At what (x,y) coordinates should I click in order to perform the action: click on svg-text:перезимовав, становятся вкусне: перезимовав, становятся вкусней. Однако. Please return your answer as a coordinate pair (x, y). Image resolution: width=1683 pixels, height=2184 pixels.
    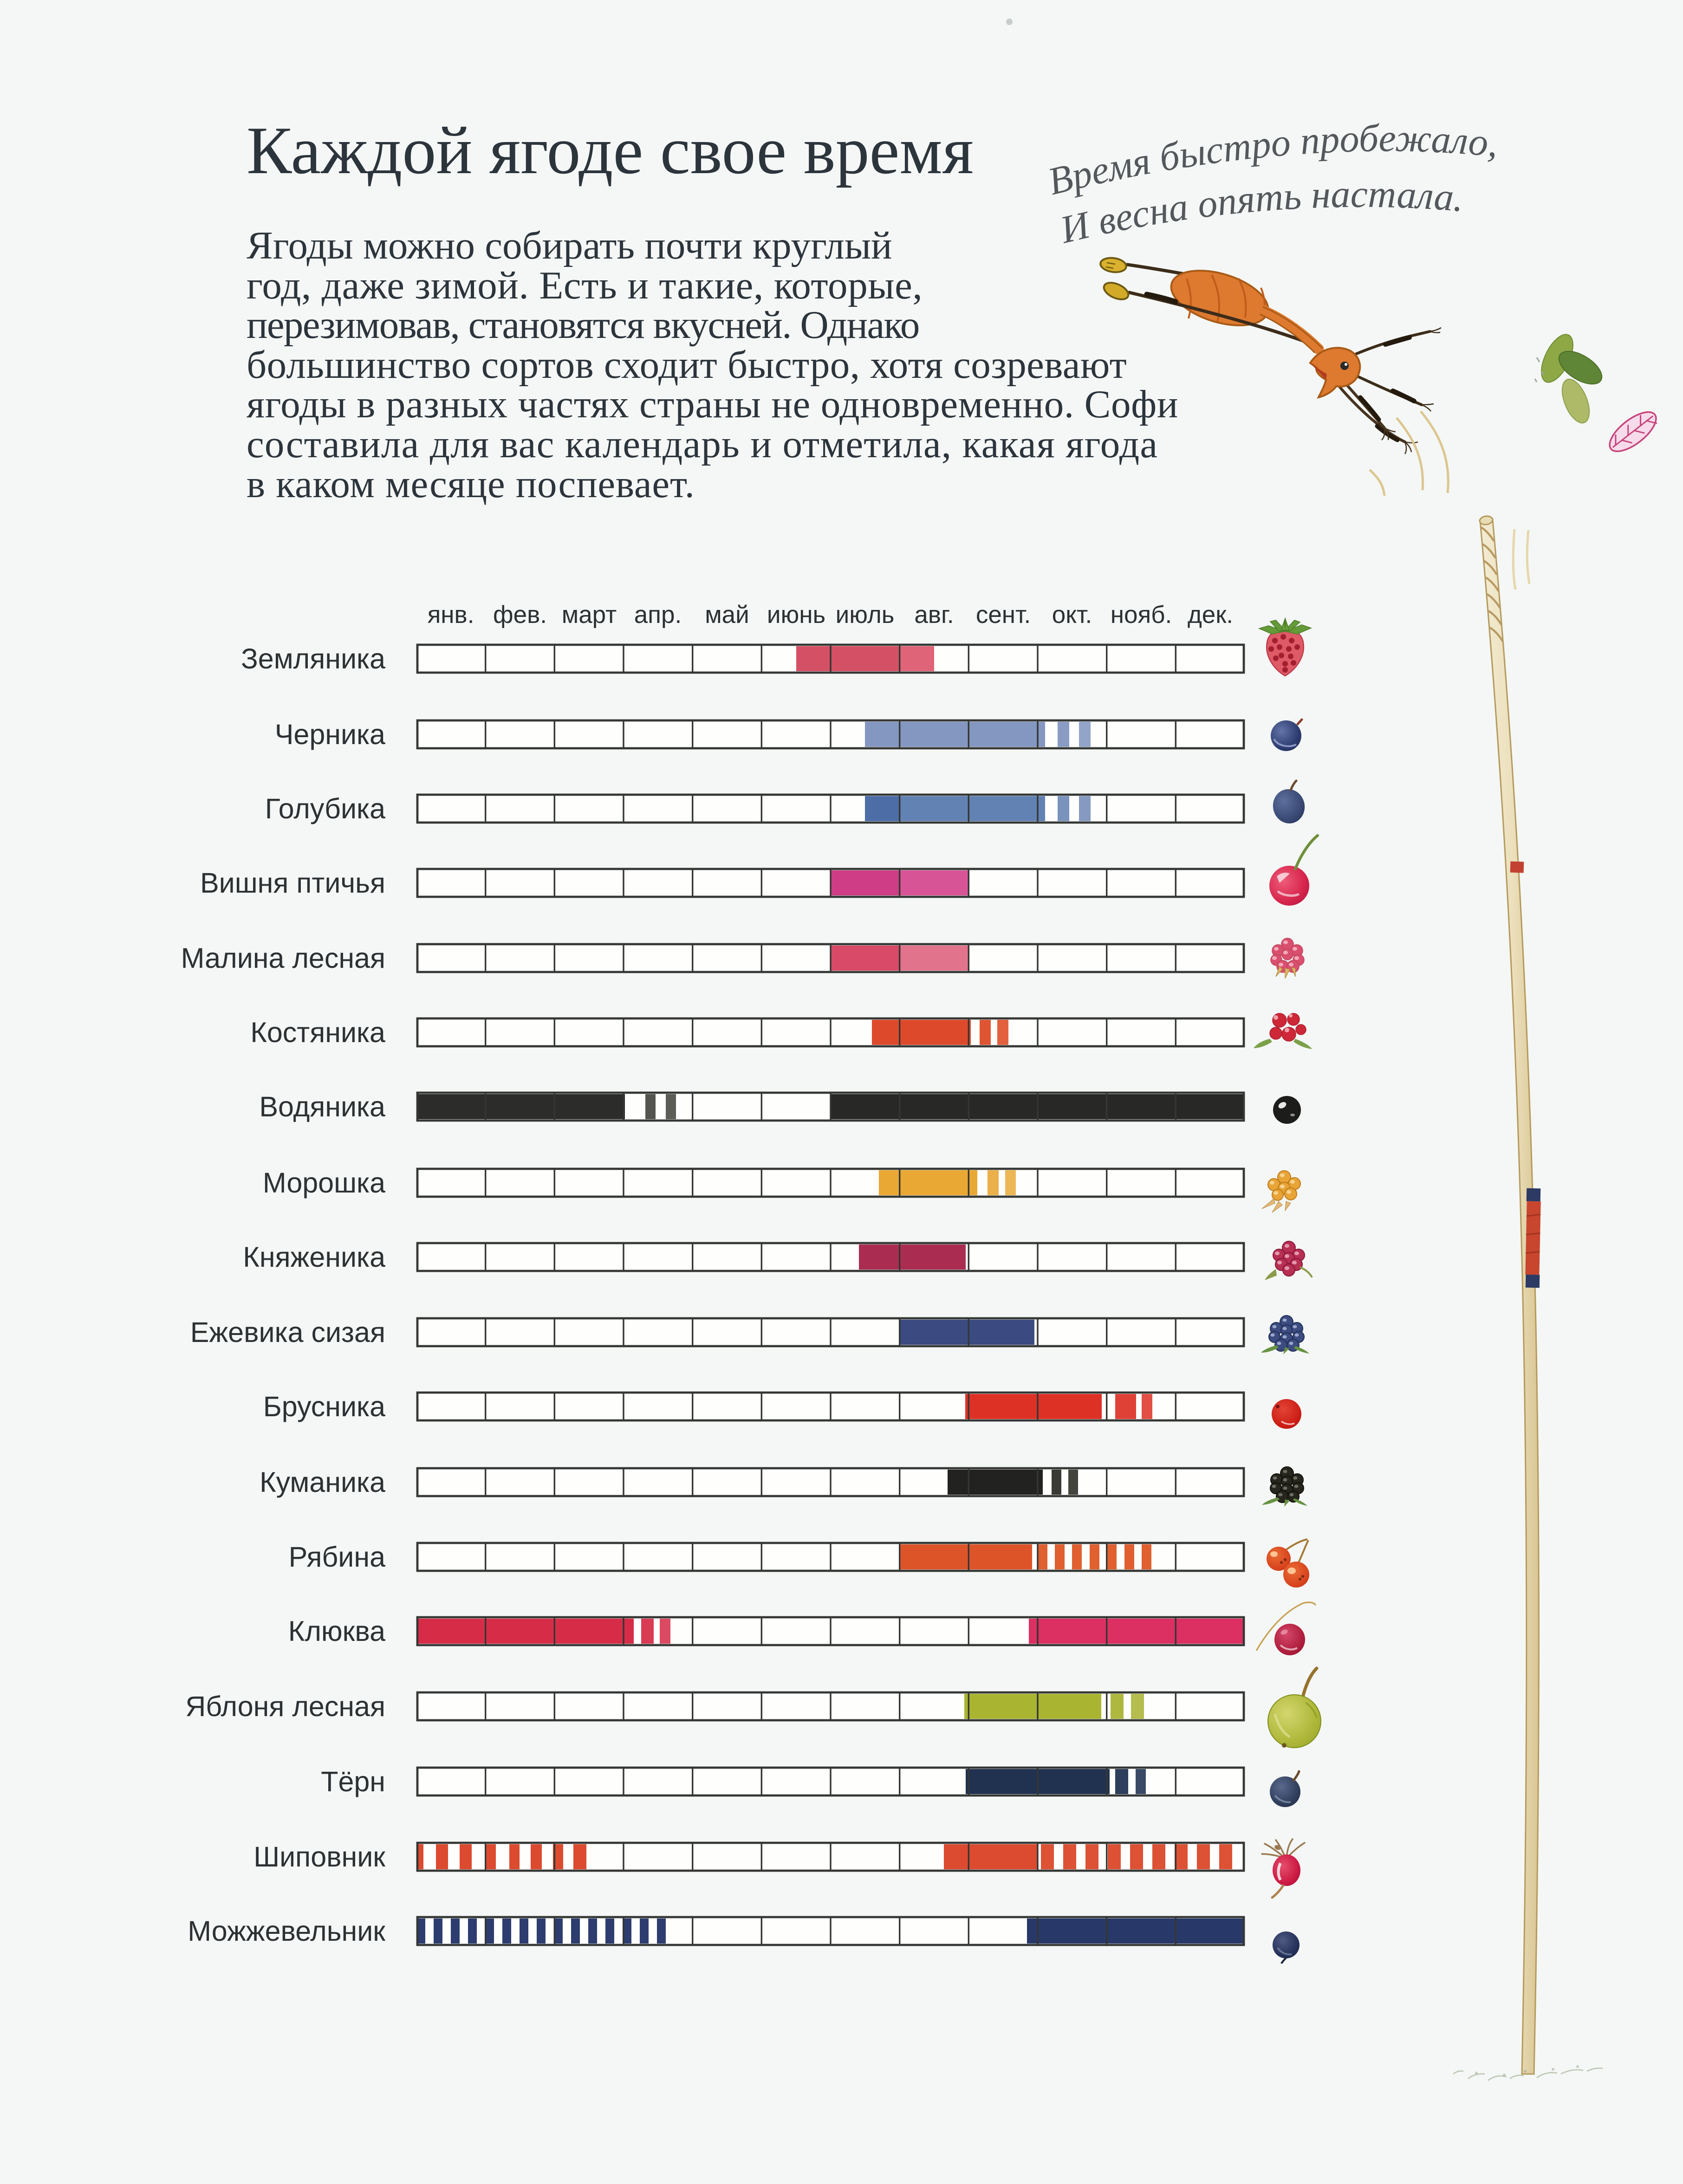
    Looking at the image, I should click on (583, 325).